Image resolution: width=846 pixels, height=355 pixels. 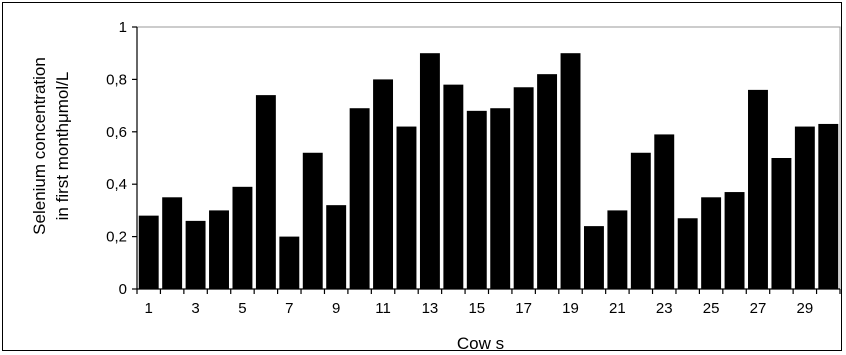 What do you see at coordinates (116, 237) in the screenshot?
I see `y-tick-label: 0,2` at bounding box center [116, 237].